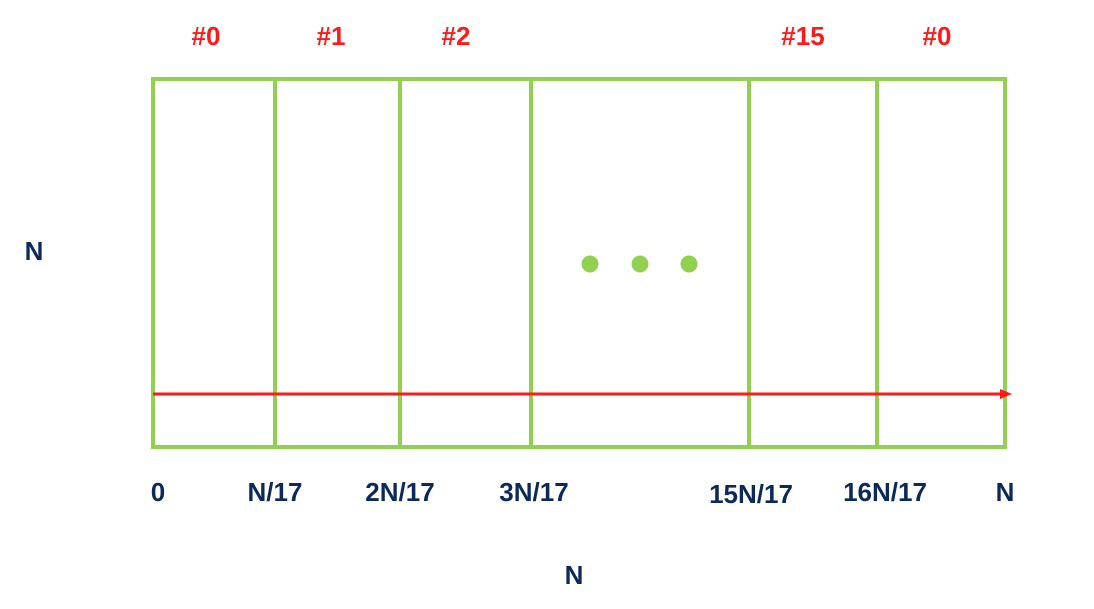 This screenshot has width=1094, height=609. What do you see at coordinates (751, 494) in the screenshot?
I see `tick-label: 15N/17` at bounding box center [751, 494].